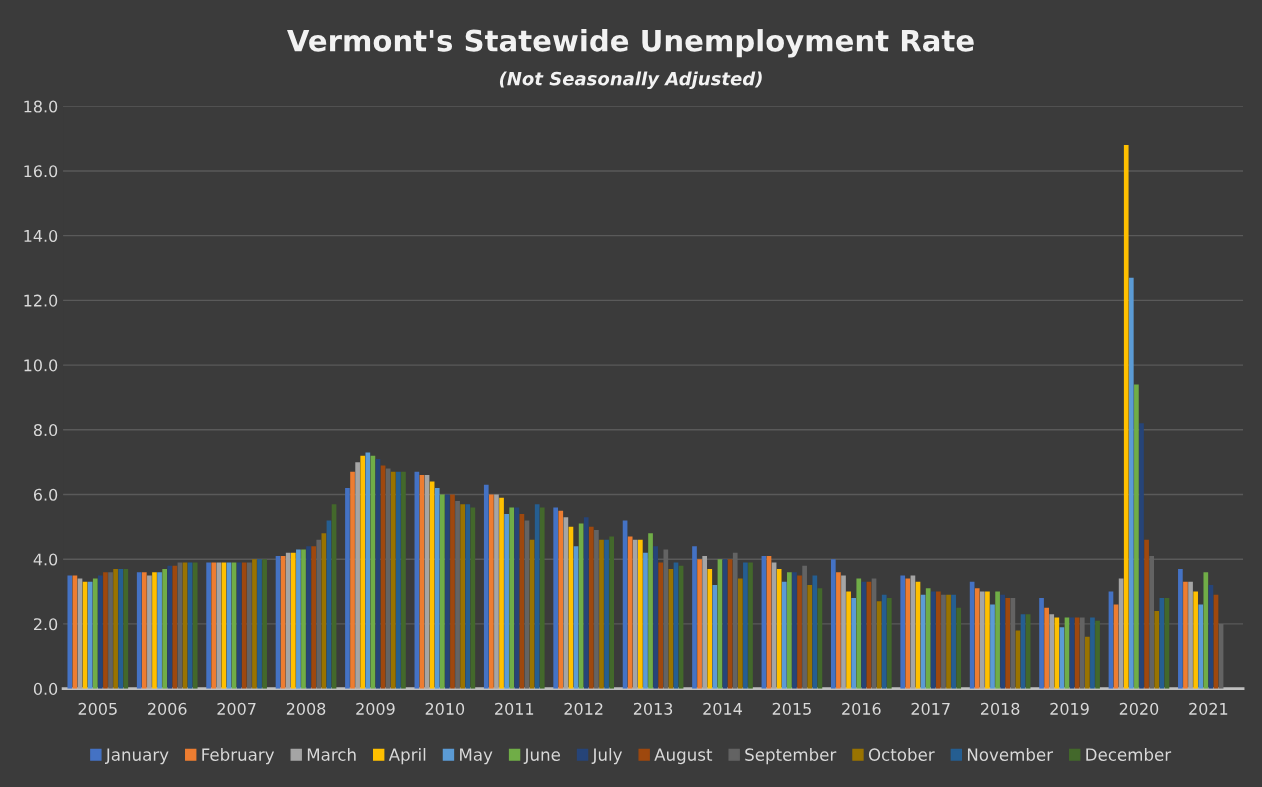 This screenshot has height=787, width=1262. I want to click on x-tick-label: 2018, so click(1000, 708).